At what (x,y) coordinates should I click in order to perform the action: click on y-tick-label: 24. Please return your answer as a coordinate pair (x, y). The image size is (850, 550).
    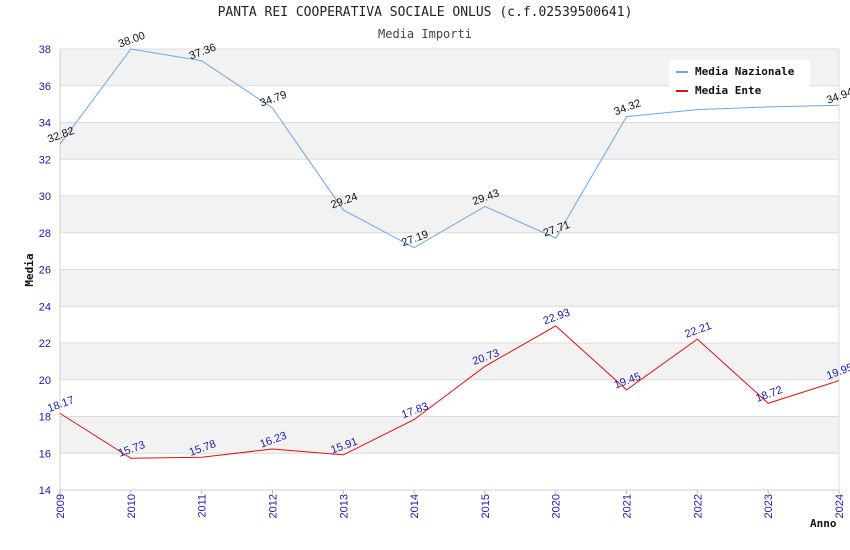
    Looking at the image, I should click on (45, 307).